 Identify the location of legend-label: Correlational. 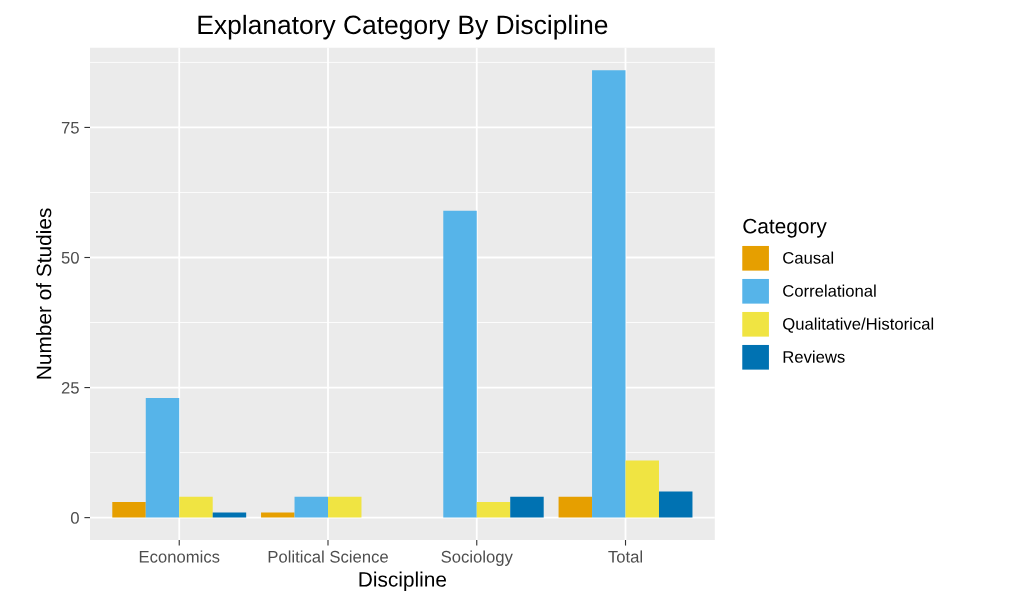
(829, 290).